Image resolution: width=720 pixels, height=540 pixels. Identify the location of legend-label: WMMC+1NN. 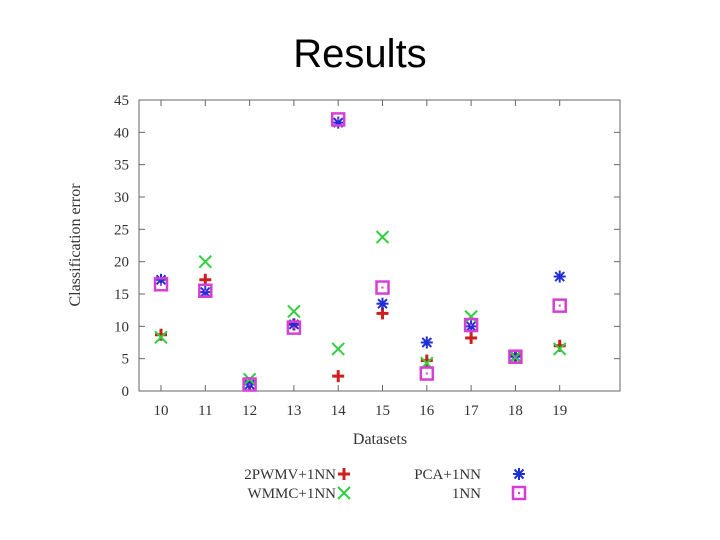
(292, 494).